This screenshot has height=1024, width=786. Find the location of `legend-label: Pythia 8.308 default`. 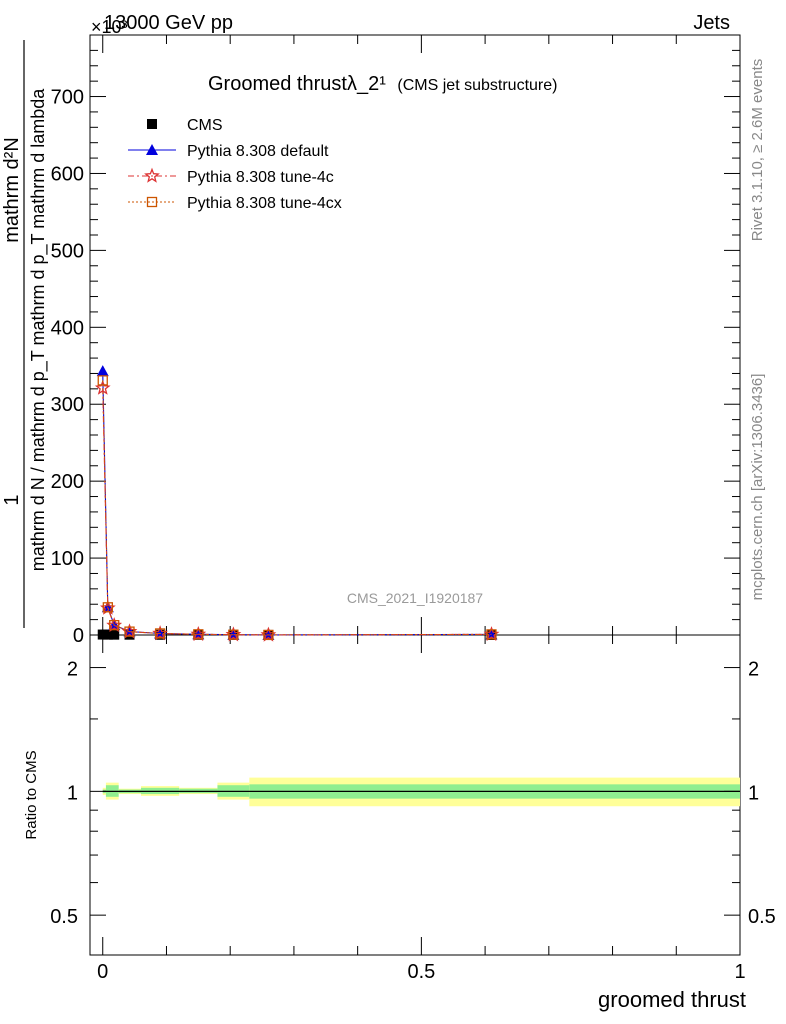

legend-label: Pythia 8.308 default is located at coordinates (258, 151).